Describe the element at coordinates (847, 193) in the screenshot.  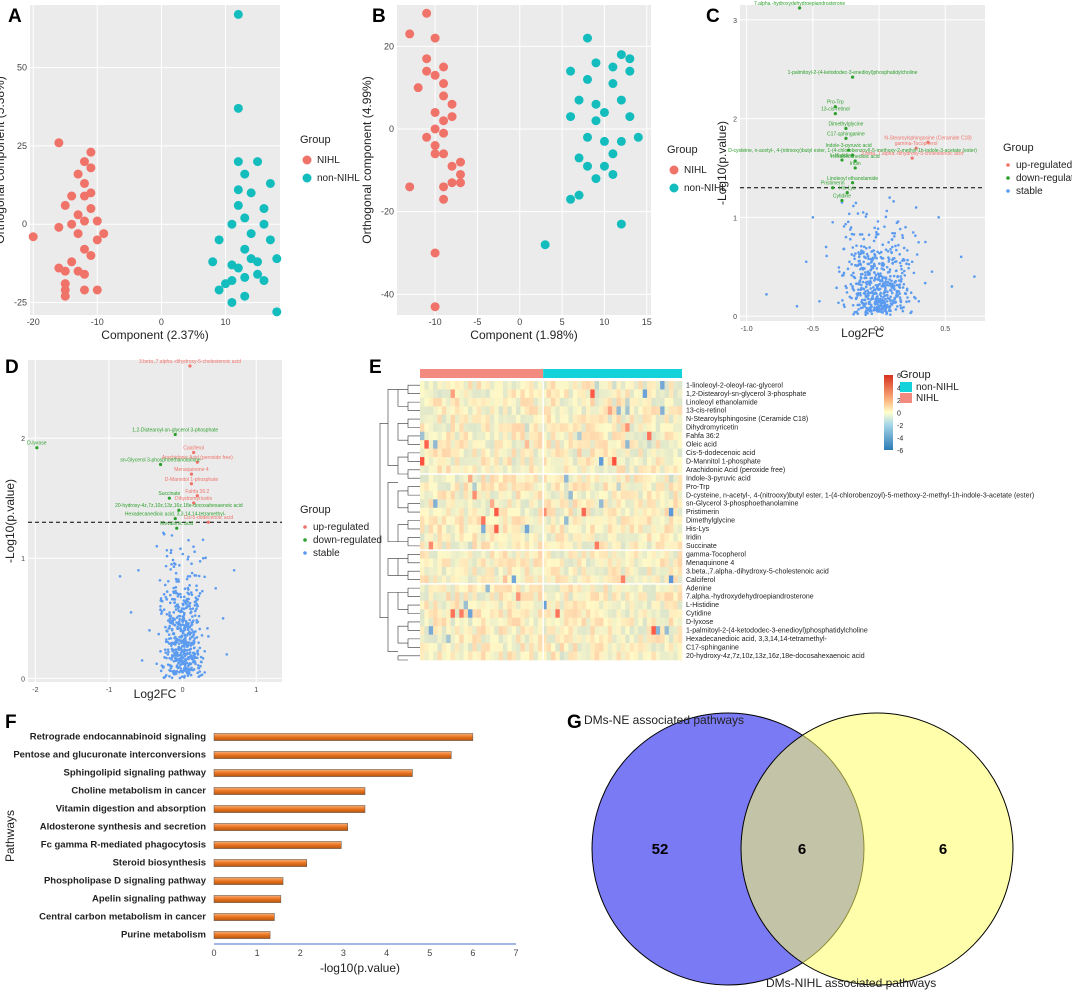
I see `labeled-point` at that location.